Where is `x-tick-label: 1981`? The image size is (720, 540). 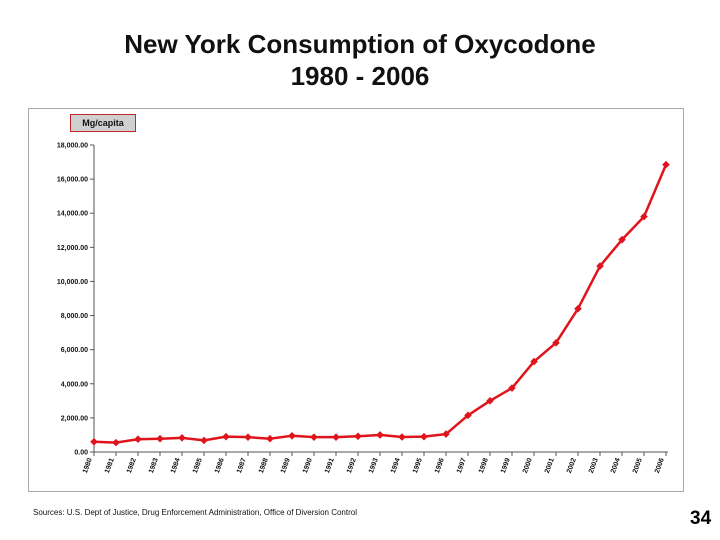
x-tick-label: 1981 is located at coordinates (110, 465).